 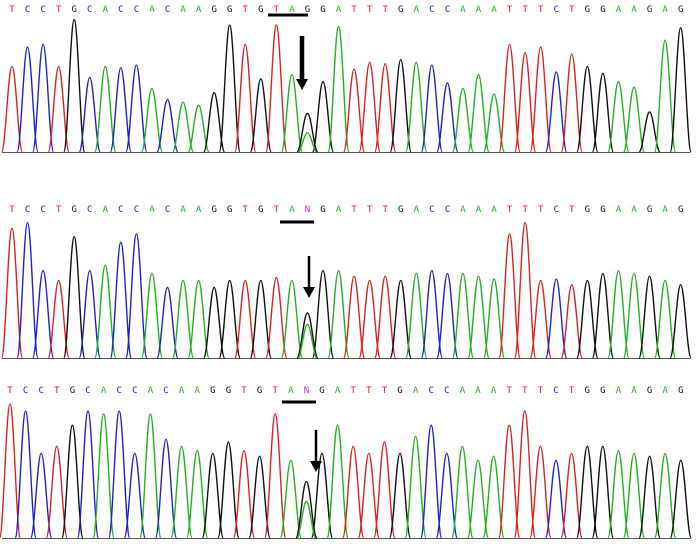 I want to click on peak-38-G, so click(x=603, y=315).